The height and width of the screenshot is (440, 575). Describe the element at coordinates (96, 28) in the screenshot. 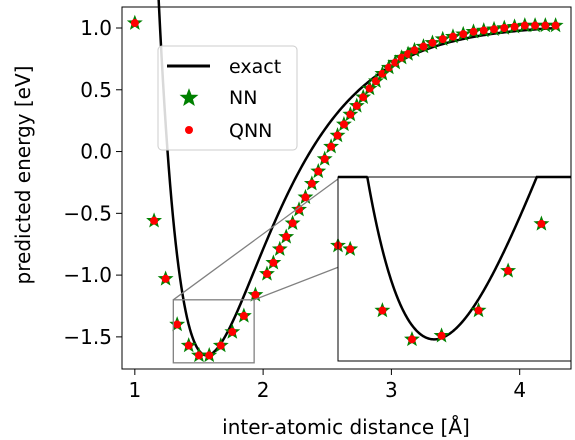

I see `y-tick-label: 1.0` at that location.